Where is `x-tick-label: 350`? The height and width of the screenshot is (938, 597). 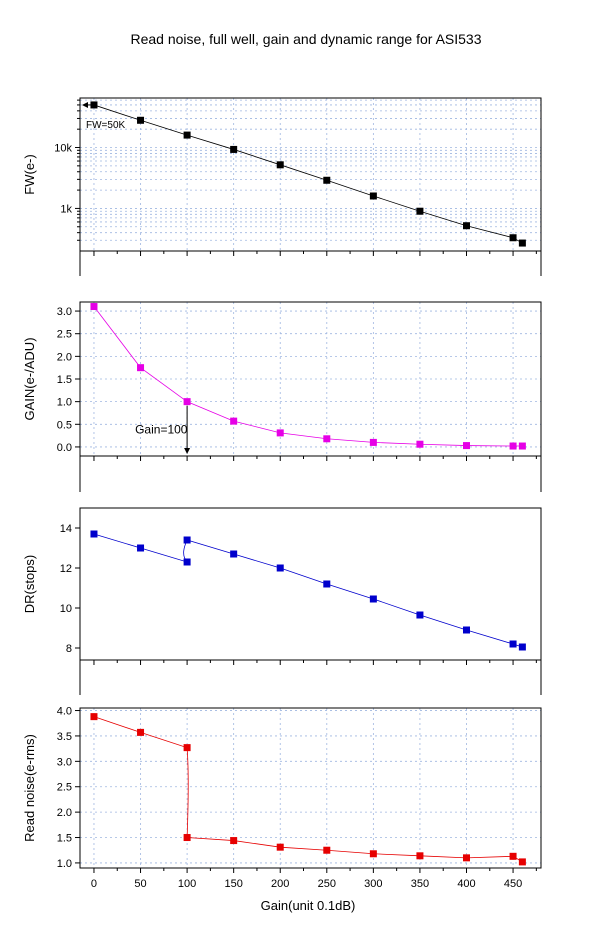
x-tick-label: 350 is located at coordinates (420, 884).